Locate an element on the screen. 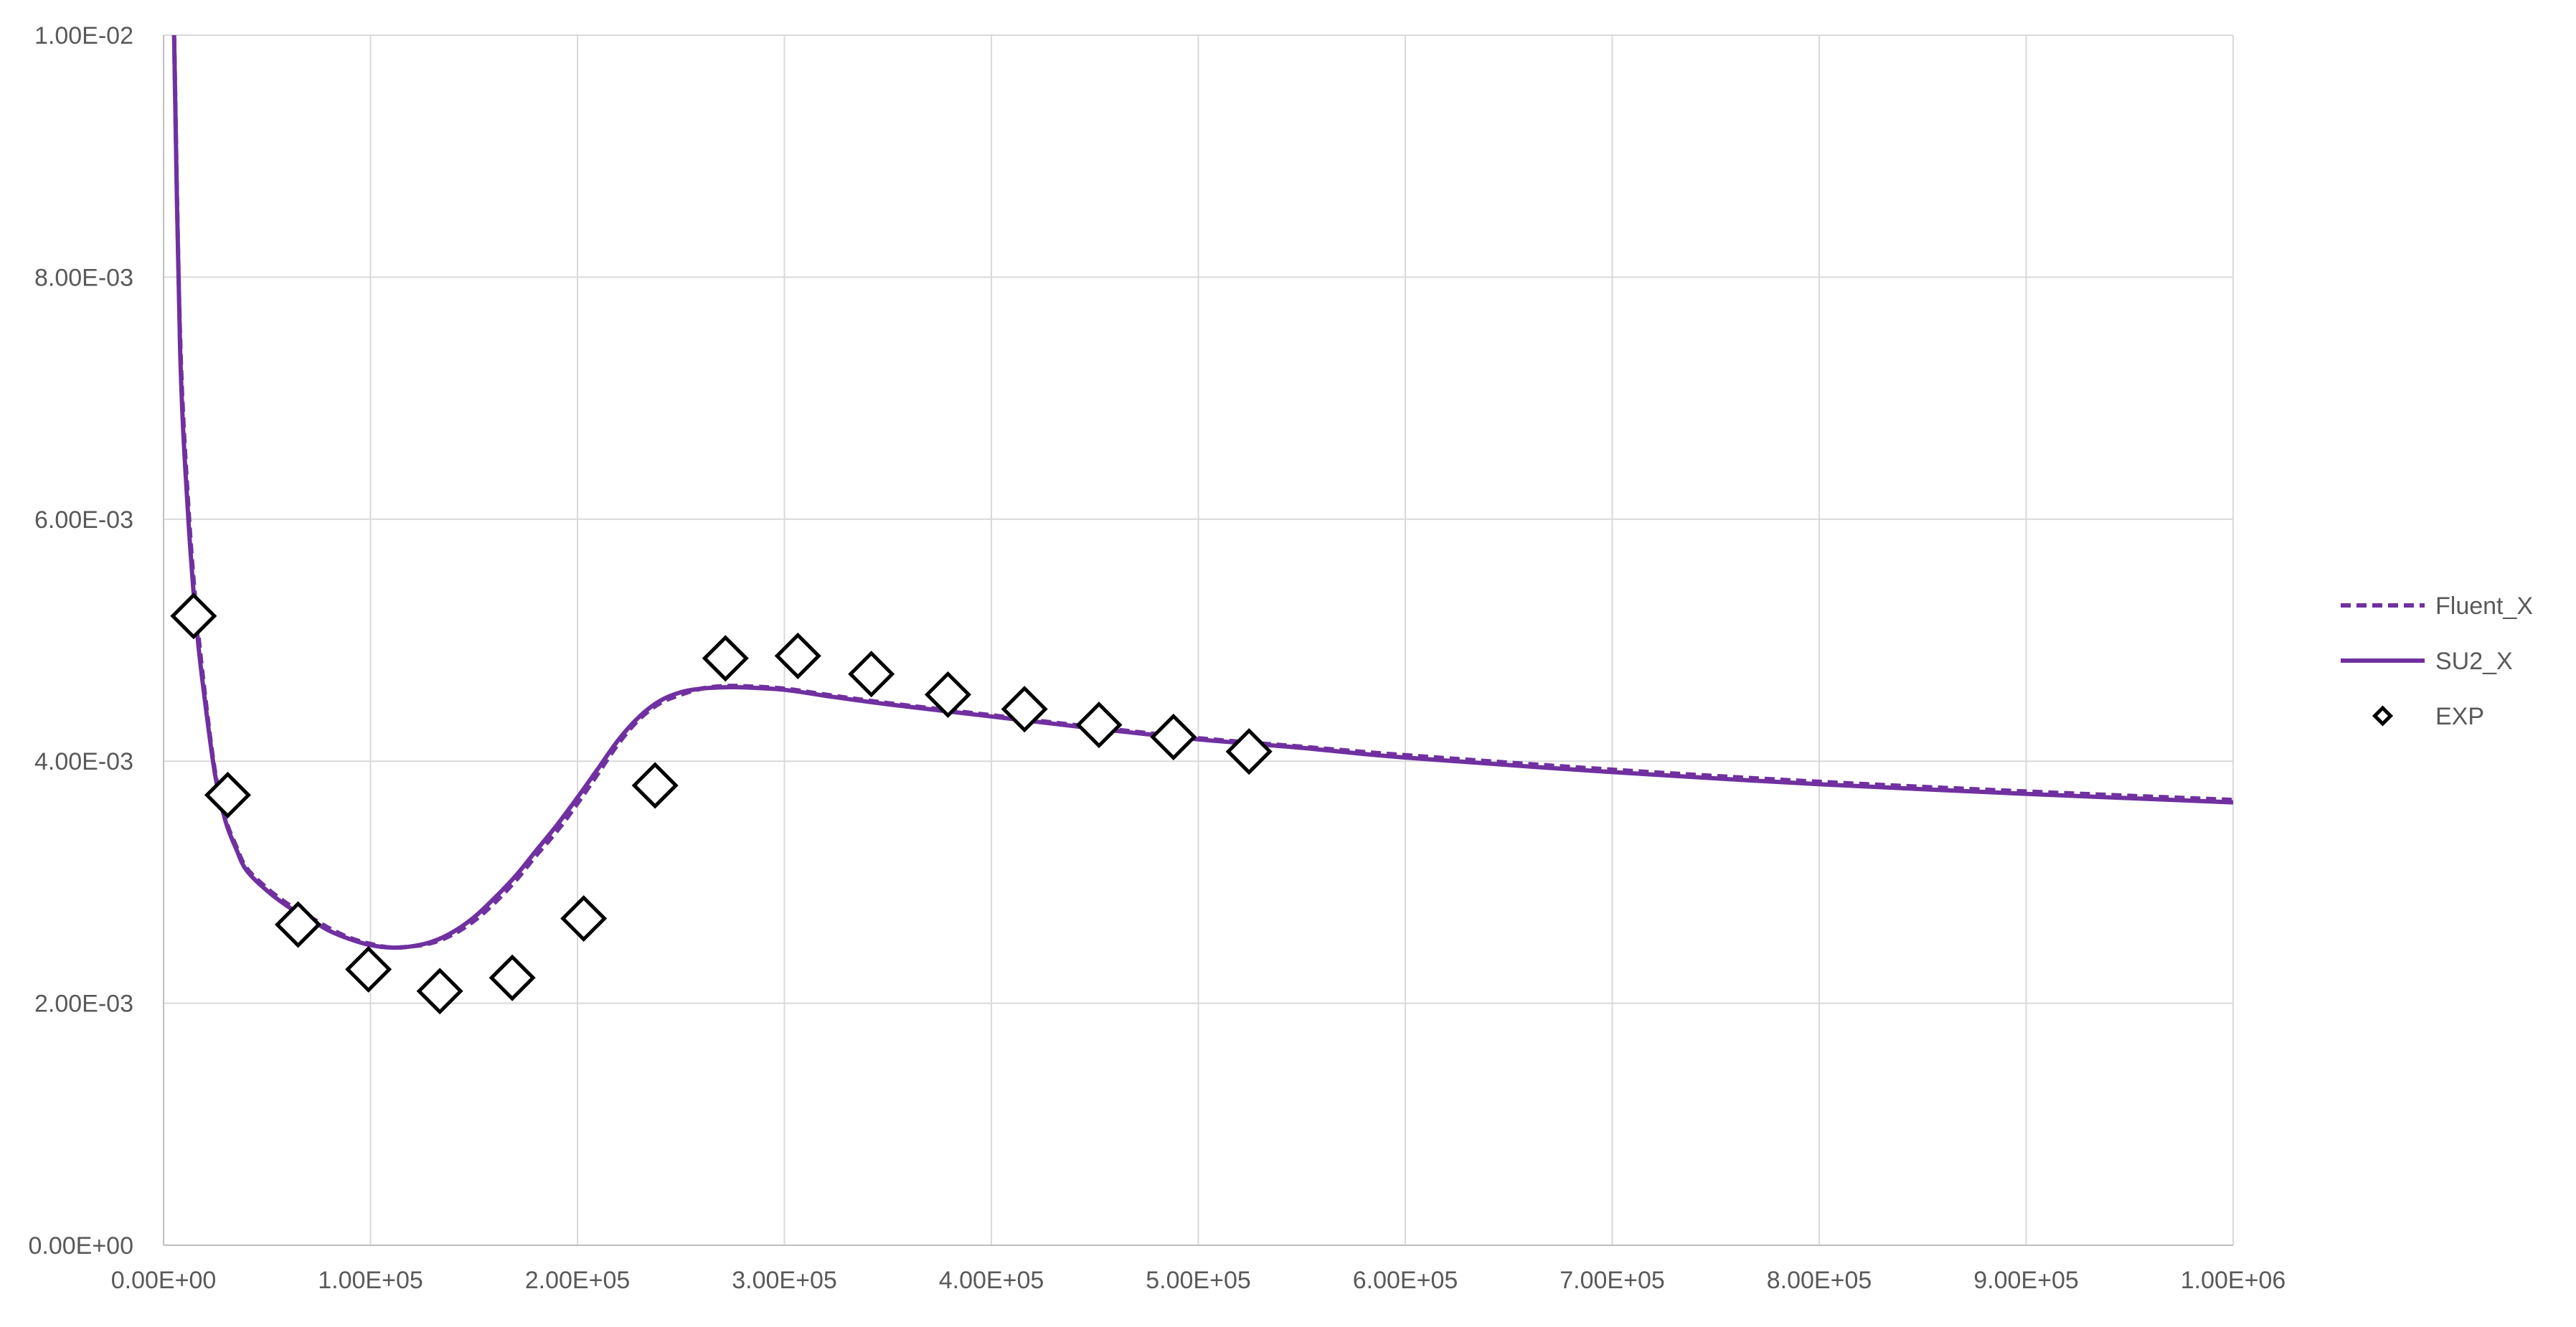  x-tick-label: 8.00E+05 is located at coordinates (1819, 1280).